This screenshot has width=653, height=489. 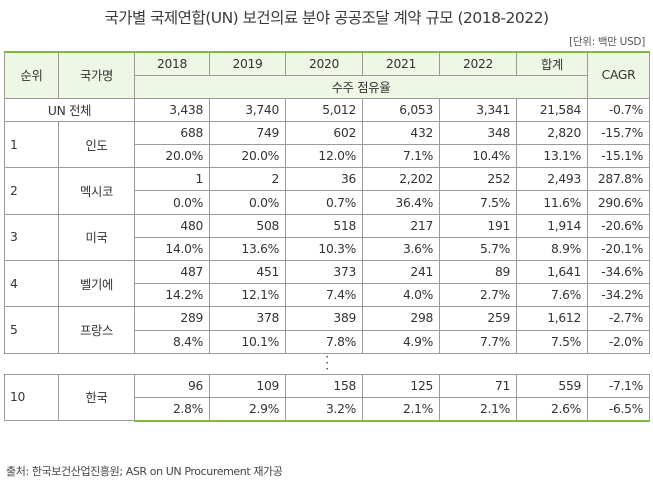 I want to click on rank-cell: 10, so click(x=31, y=397).